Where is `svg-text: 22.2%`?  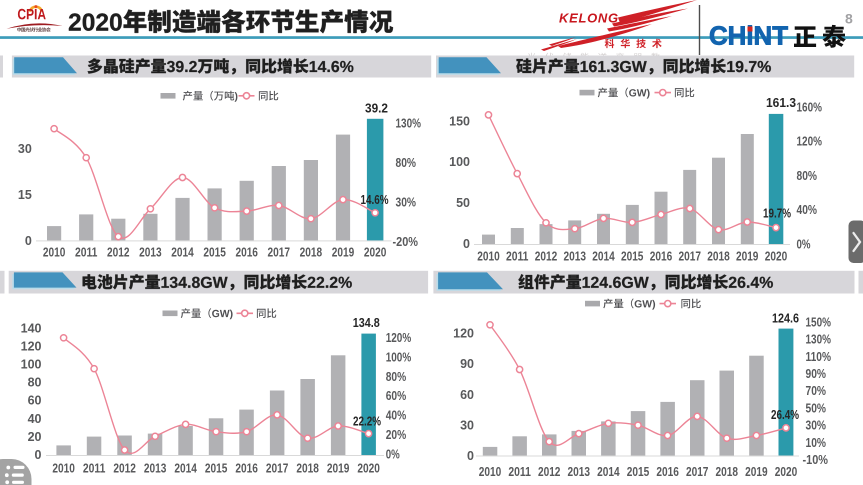 svg-text: 22.2% is located at coordinates (367, 421).